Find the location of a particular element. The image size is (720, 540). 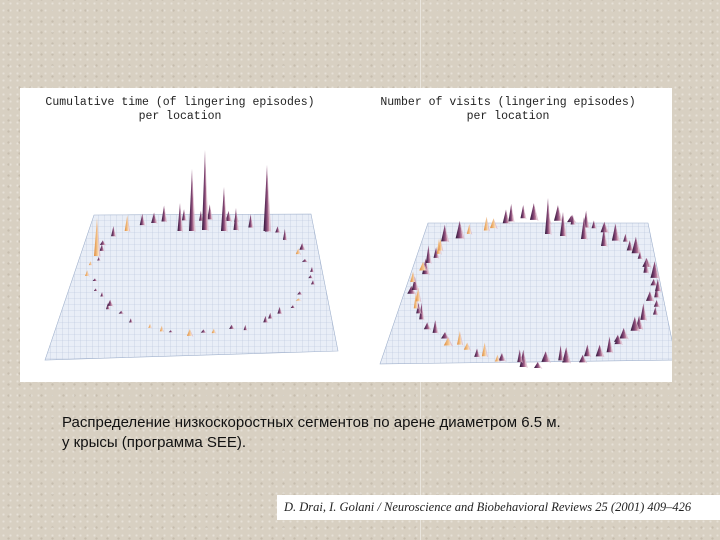

left-peak-36-shade is located at coordinates (230, 216).